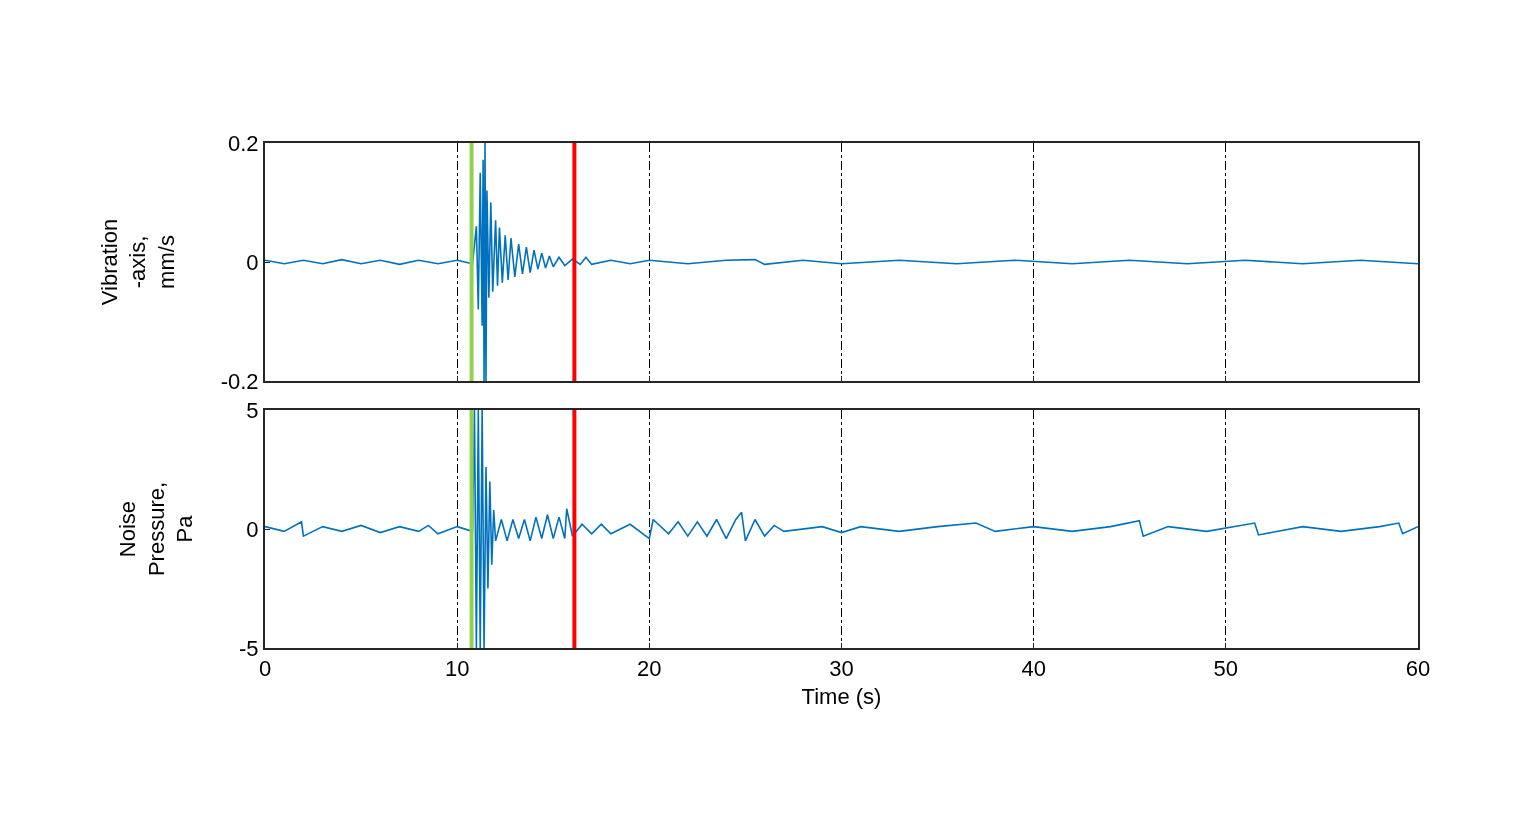 The height and width of the screenshot is (822, 1537). Describe the element at coordinates (243, 143) in the screenshot. I see `y-tick-label: 0.2` at that location.